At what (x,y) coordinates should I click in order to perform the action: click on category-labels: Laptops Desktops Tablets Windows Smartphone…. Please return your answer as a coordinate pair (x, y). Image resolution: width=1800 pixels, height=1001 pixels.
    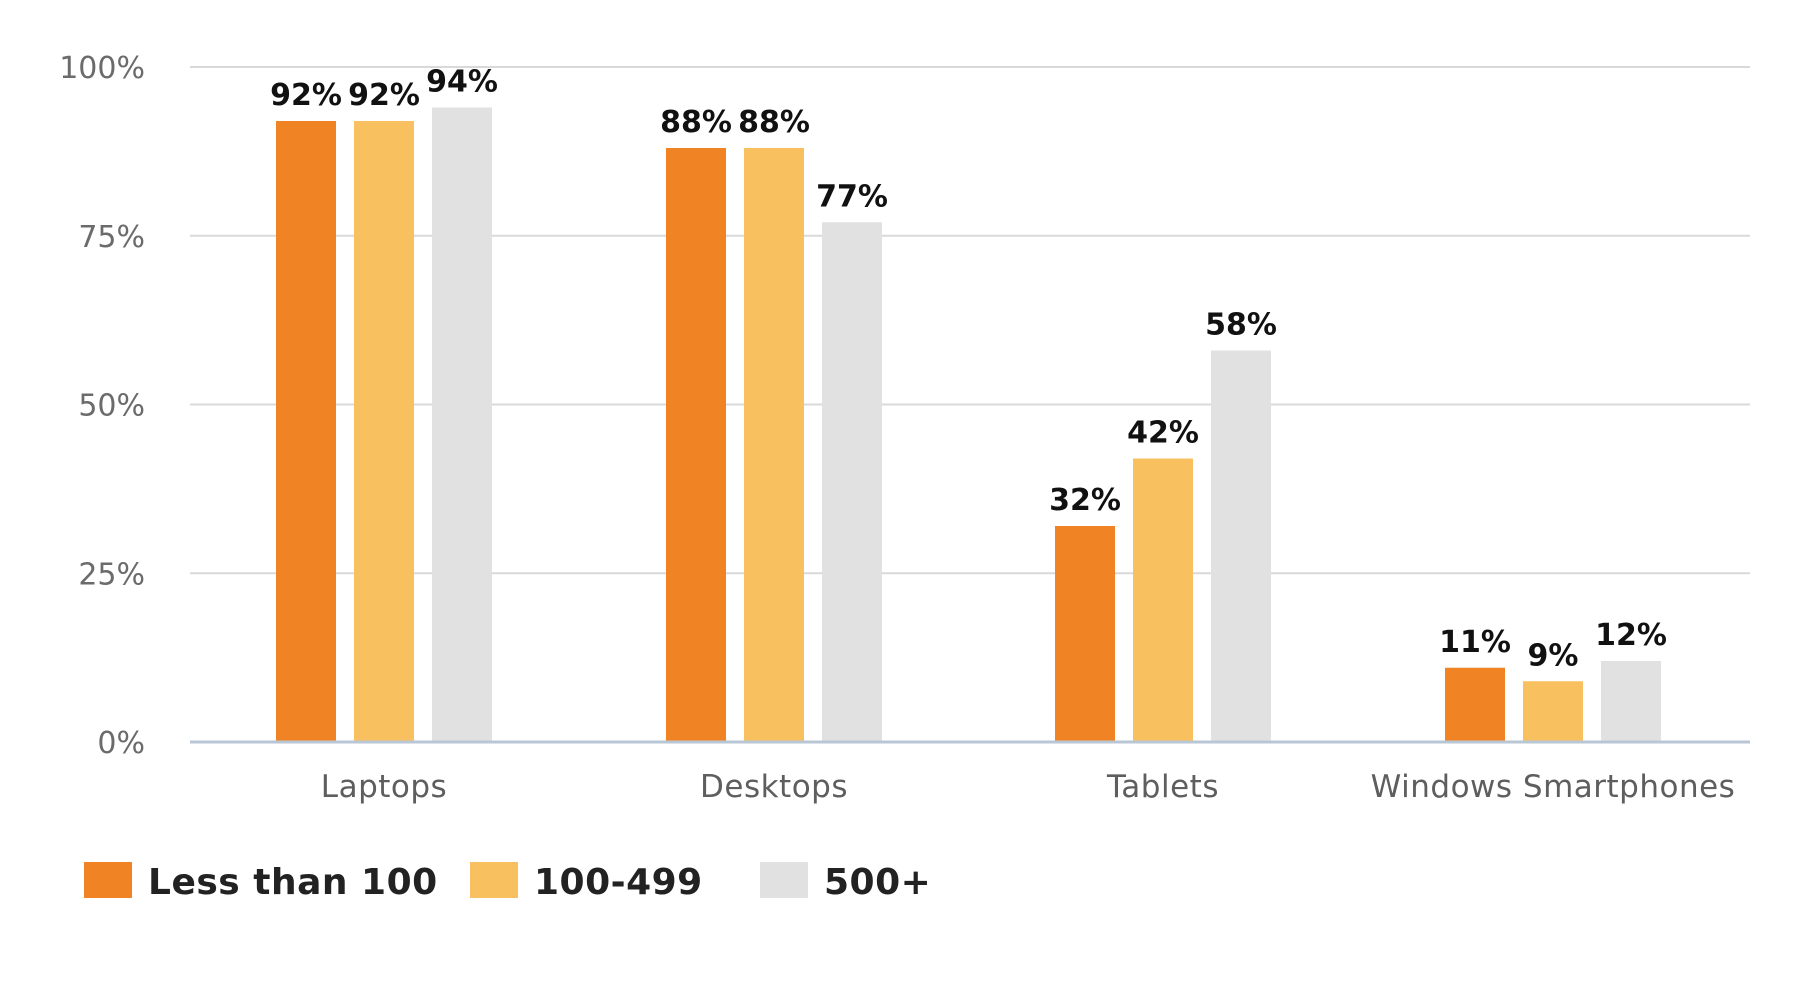
    Looking at the image, I should click on (1028, 787).